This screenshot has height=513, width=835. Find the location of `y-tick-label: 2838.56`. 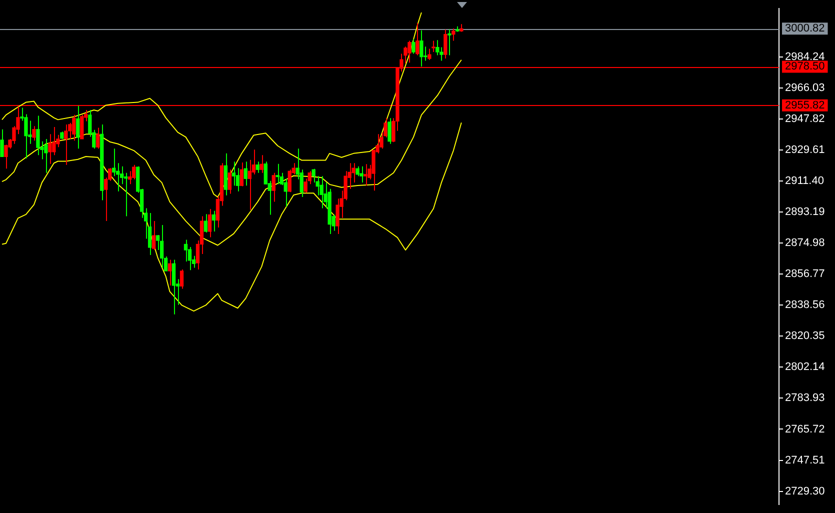

y-tick-label: 2838.56 is located at coordinates (805, 305).